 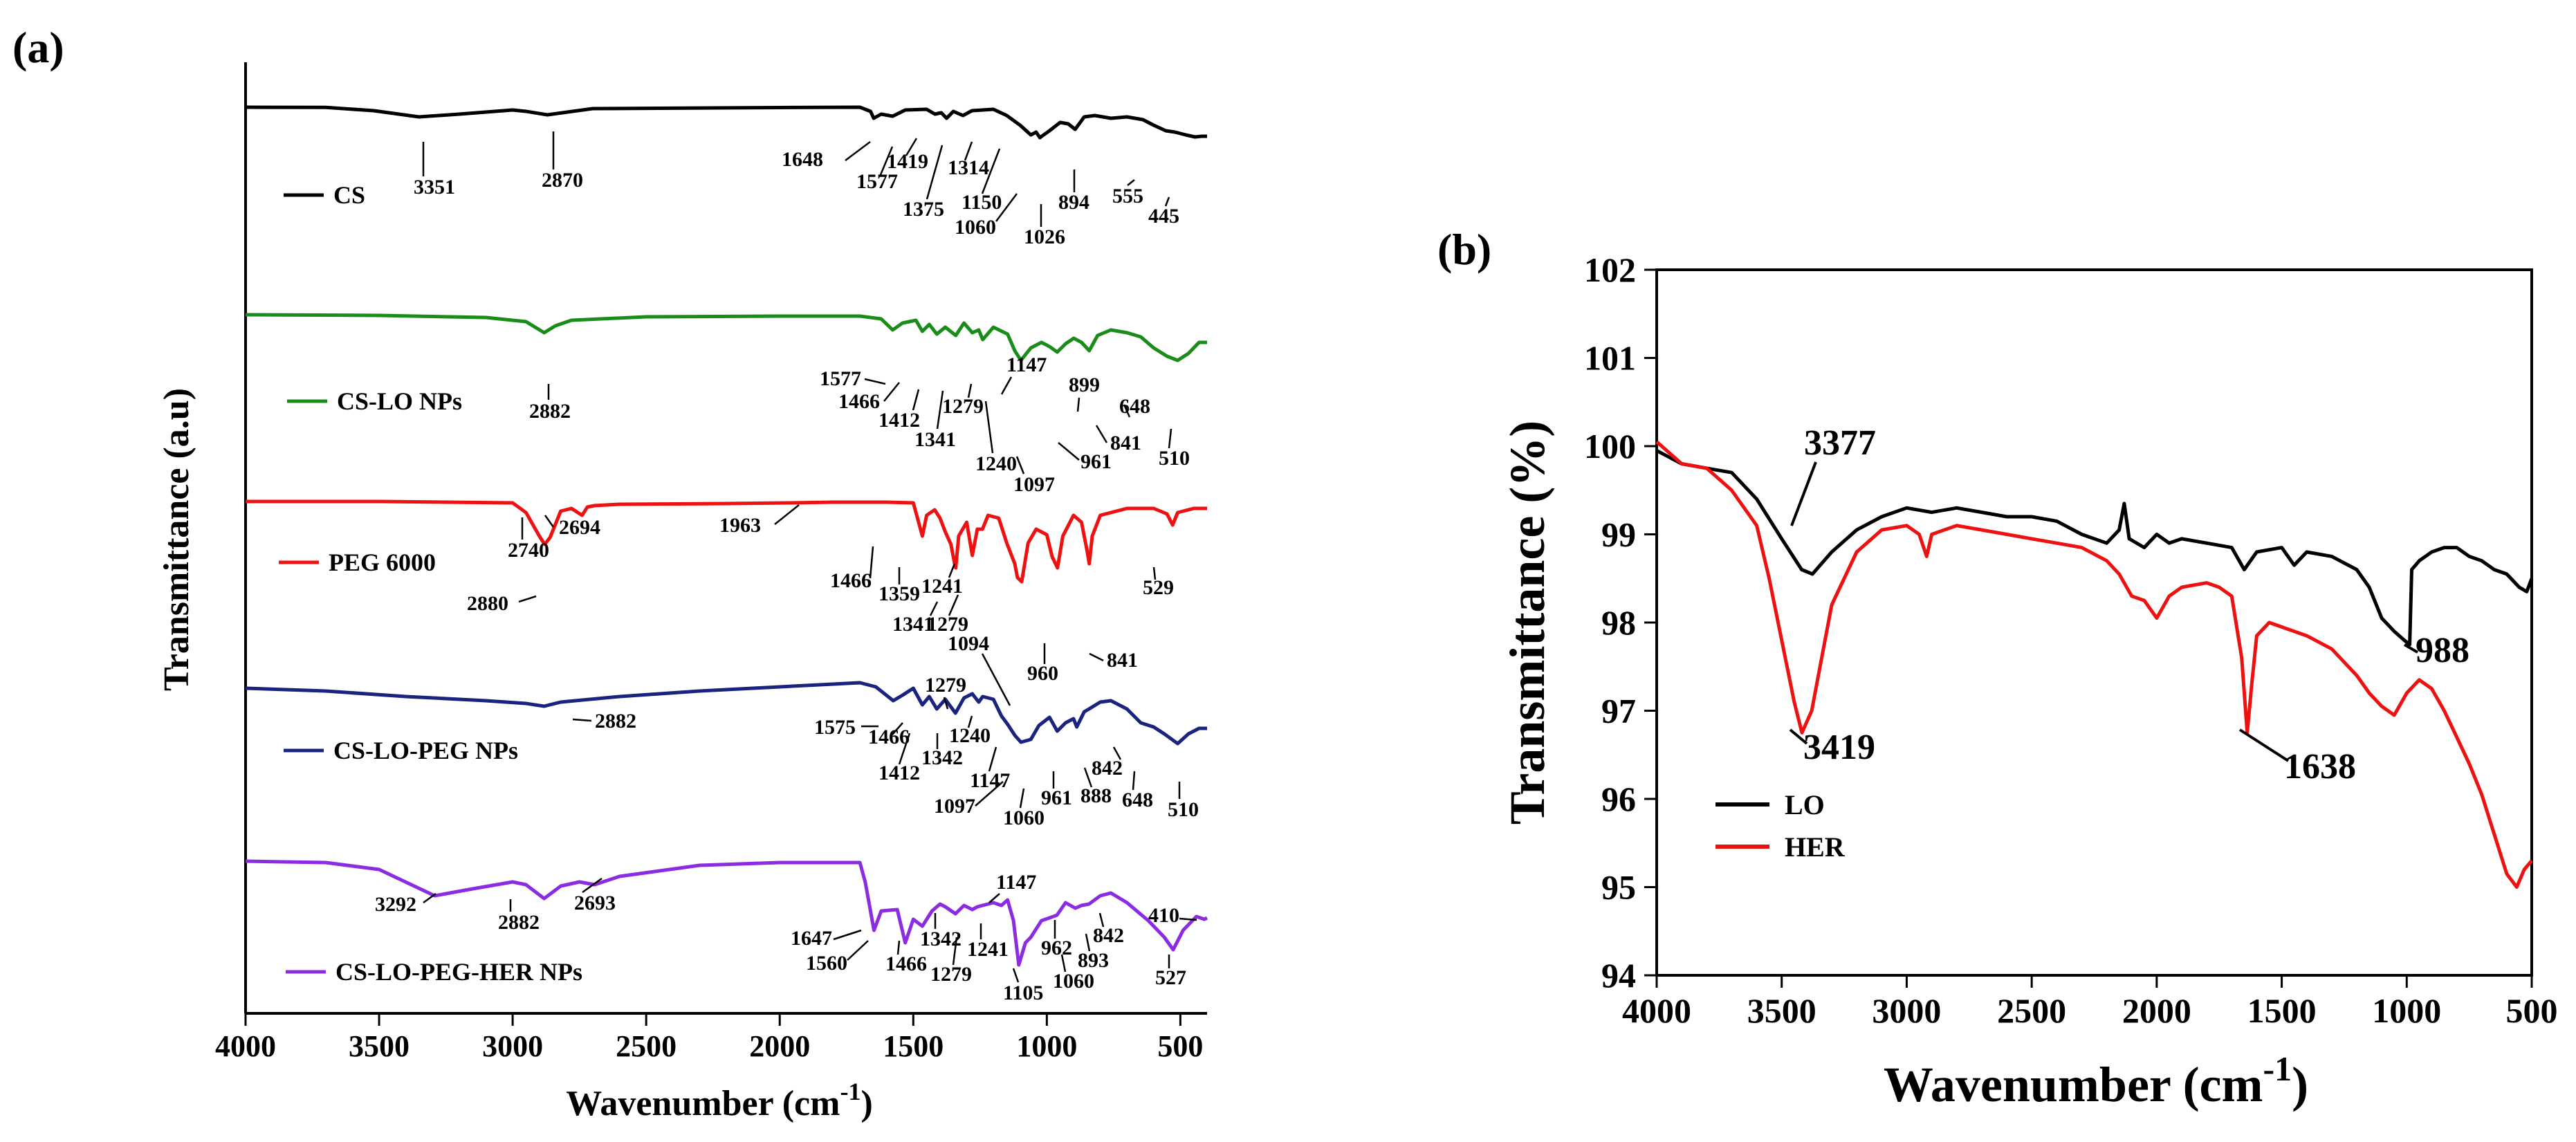 What do you see at coordinates (899, 420) in the screenshot?
I see `ann-cslo-1412: 1412` at bounding box center [899, 420].